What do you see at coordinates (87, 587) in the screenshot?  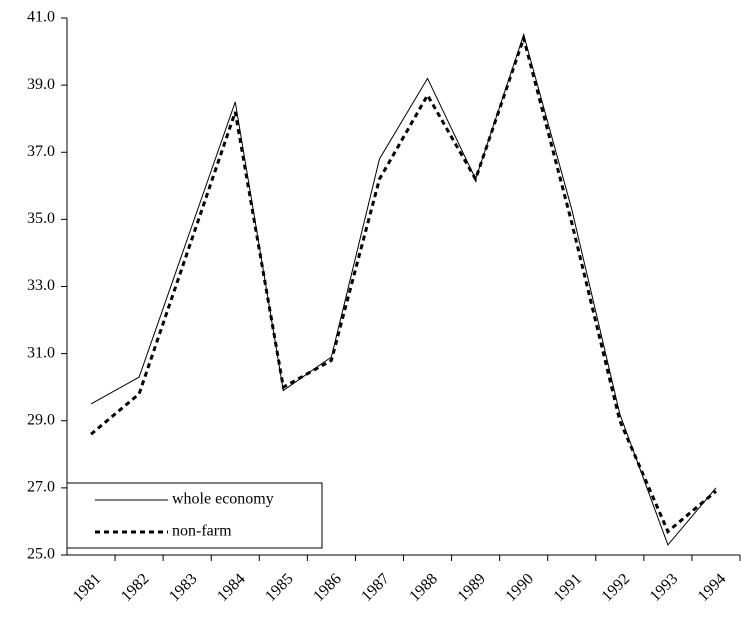 I see `x-tick-label: 1981` at bounding box center [87, 587].